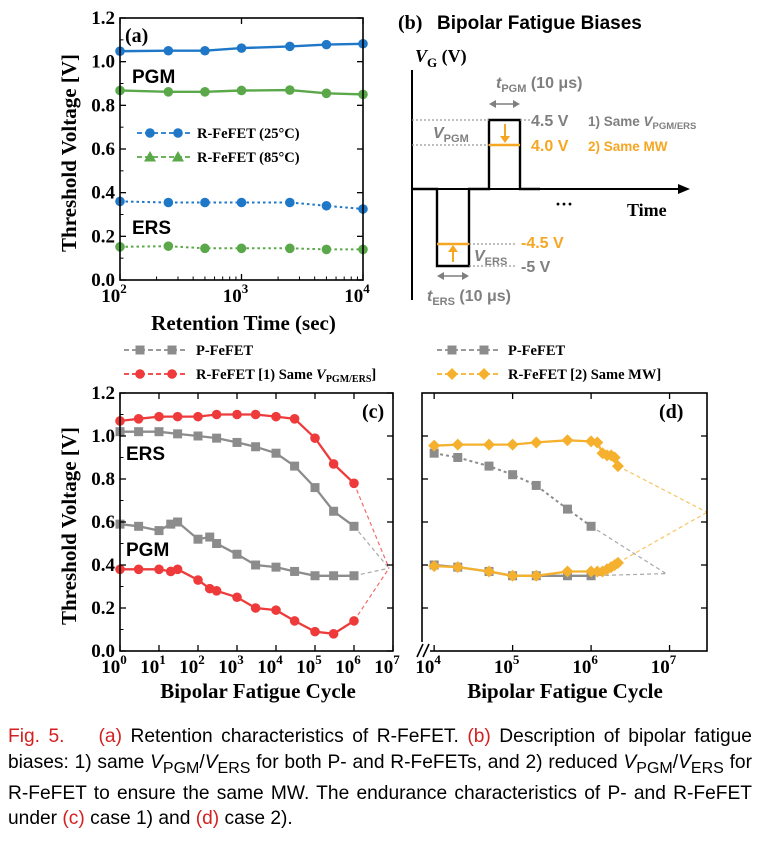 The image size is (757, 859). What do you see at coordinates (256, 819) in the screenshot?
I see `caption-text-d: case 2).` at bounding box center [256, 819].